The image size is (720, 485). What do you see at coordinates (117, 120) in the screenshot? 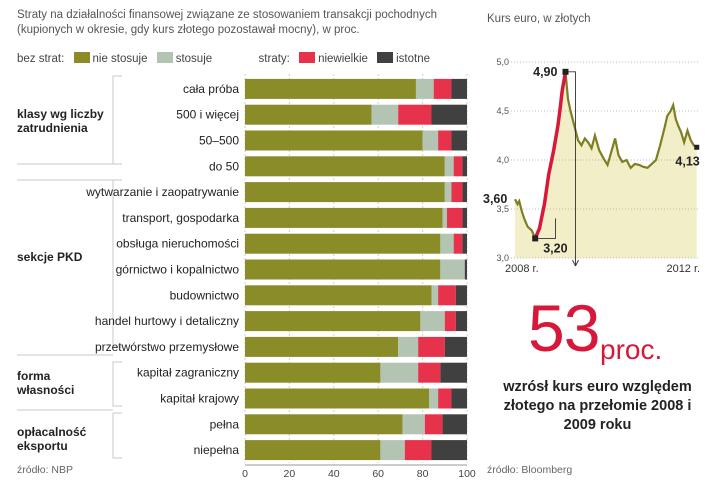
I see `group-bracket-employment` at bounding box center [117, 120].